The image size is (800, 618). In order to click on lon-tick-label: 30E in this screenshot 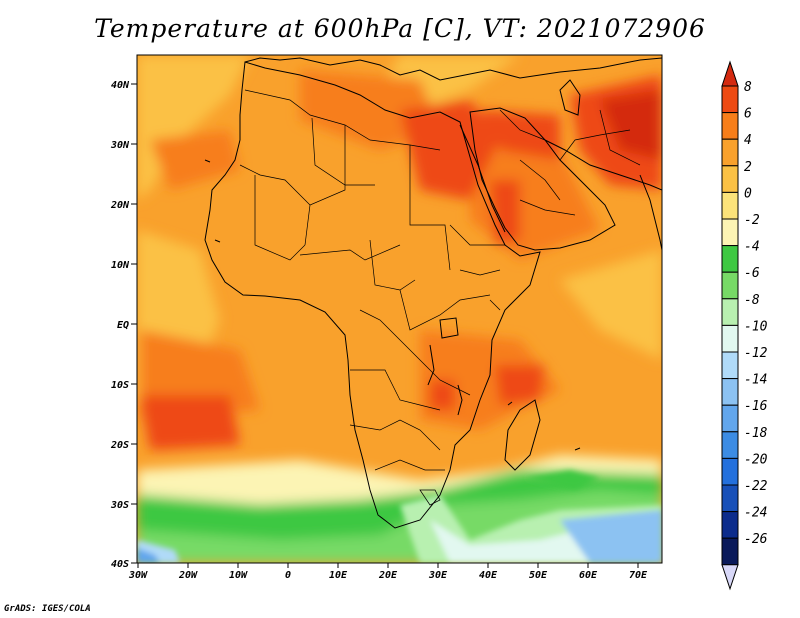, I will do `click(438, 575)`.